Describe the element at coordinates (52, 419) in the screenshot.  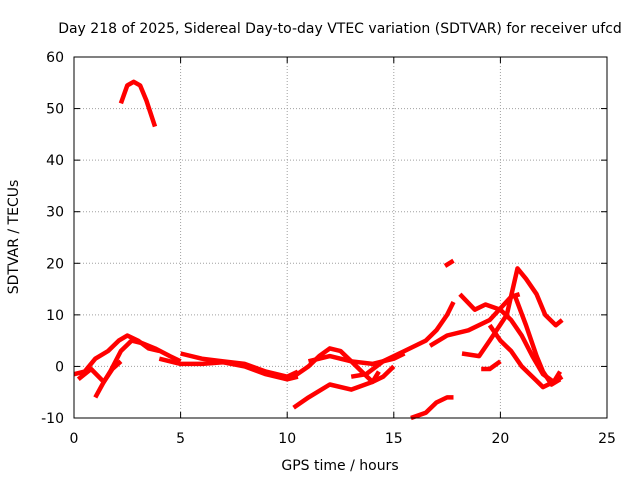
I see `y-tick-label: -10` at that location.